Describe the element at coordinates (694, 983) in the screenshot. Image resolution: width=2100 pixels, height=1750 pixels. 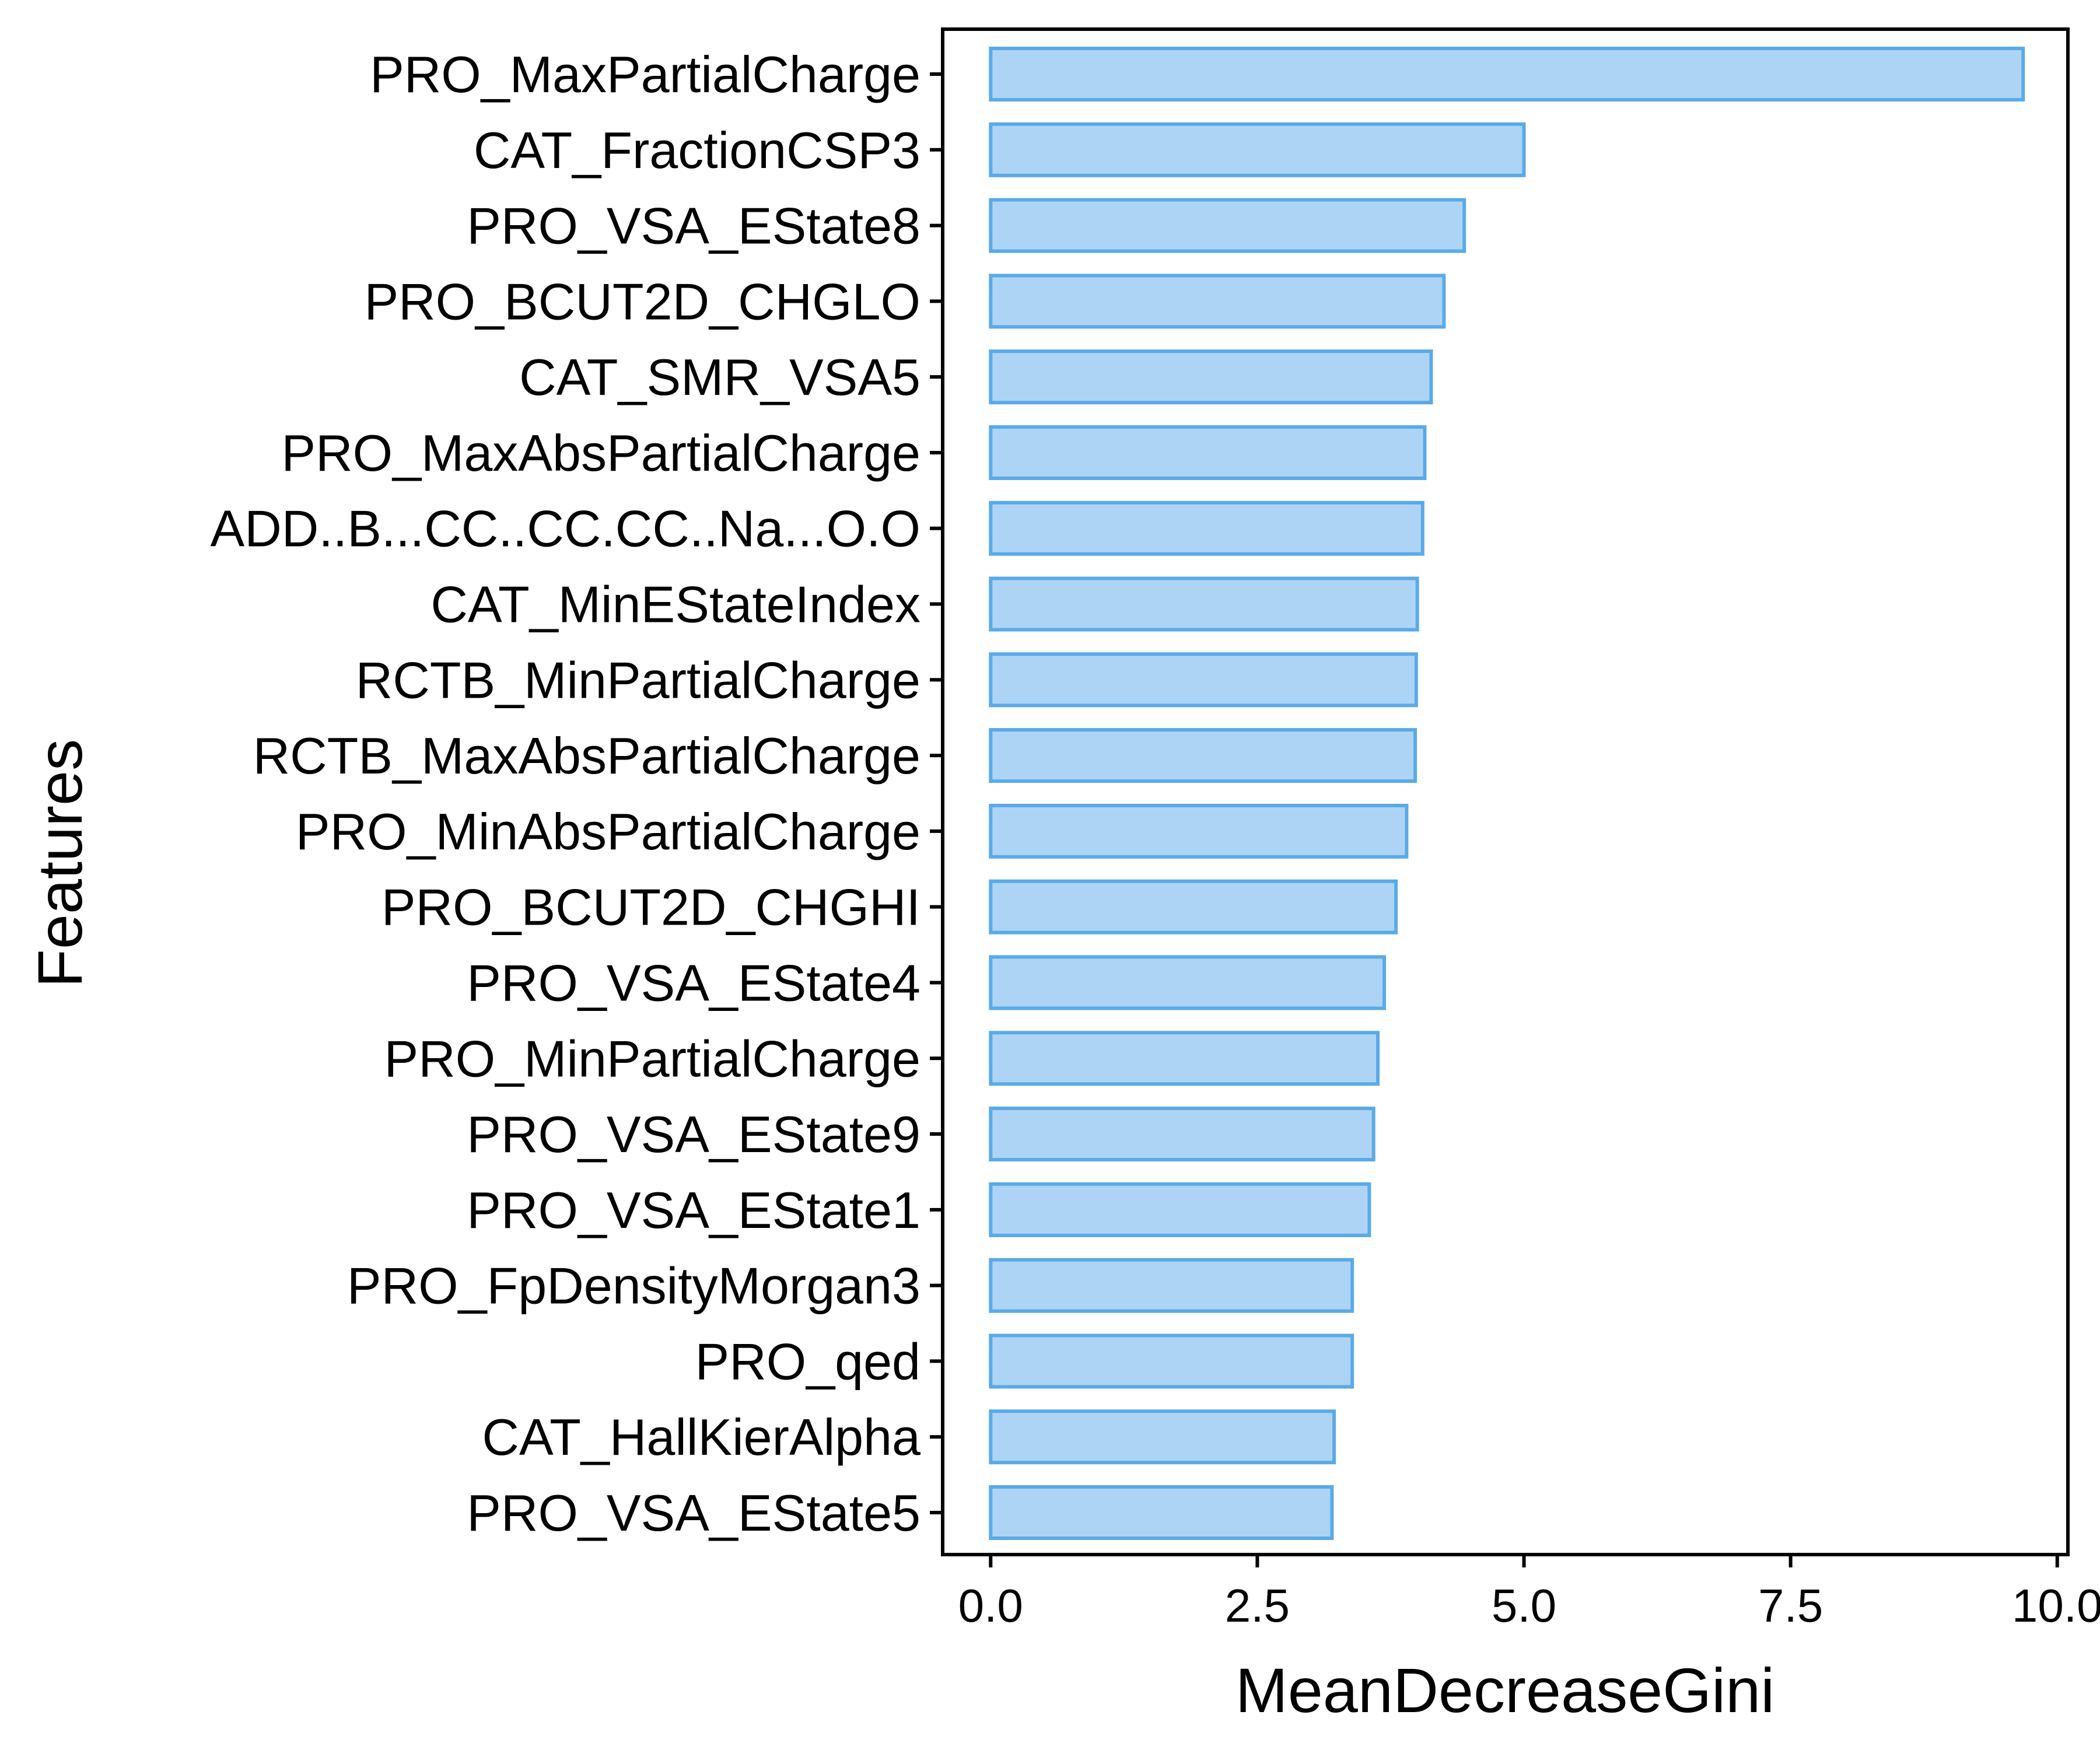
I see `y-tick-label: PRO_VSA_EState4` at that location.